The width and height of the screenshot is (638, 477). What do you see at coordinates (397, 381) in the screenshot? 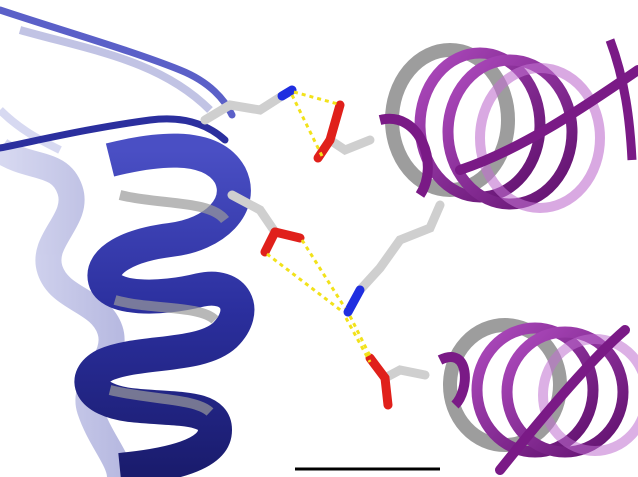
I see `glutamate-lower` at bounding box center [397, 381].